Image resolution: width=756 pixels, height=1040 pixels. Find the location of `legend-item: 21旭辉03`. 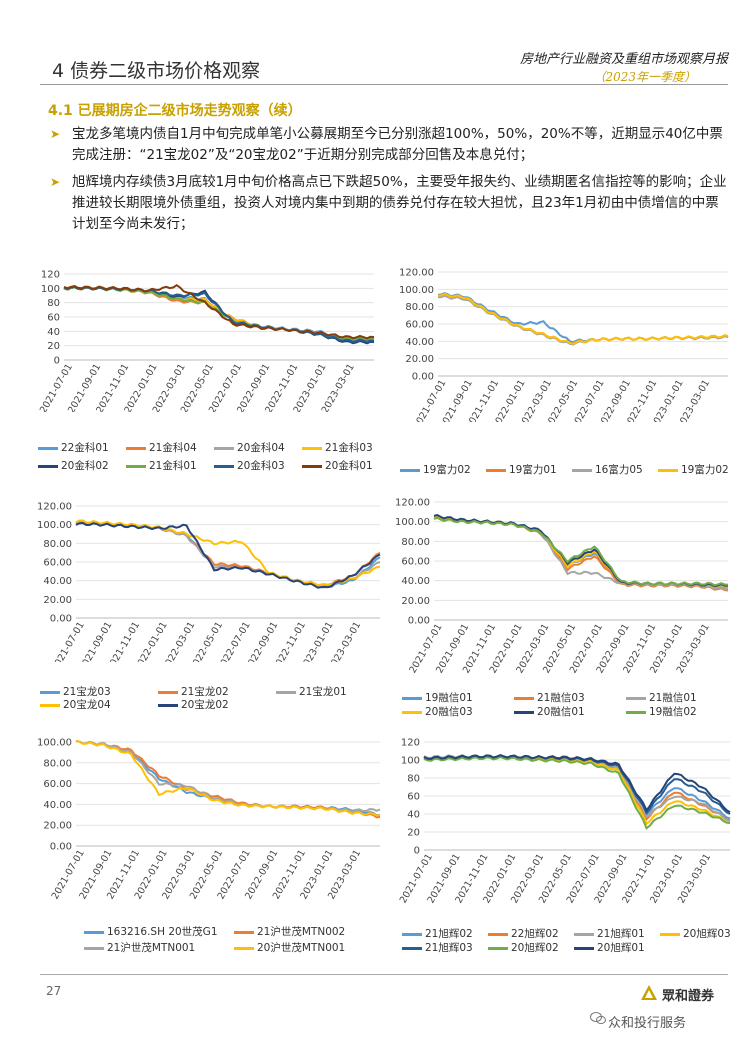

legend-item: 21旭辉03 is located at coordinates (437, 947).